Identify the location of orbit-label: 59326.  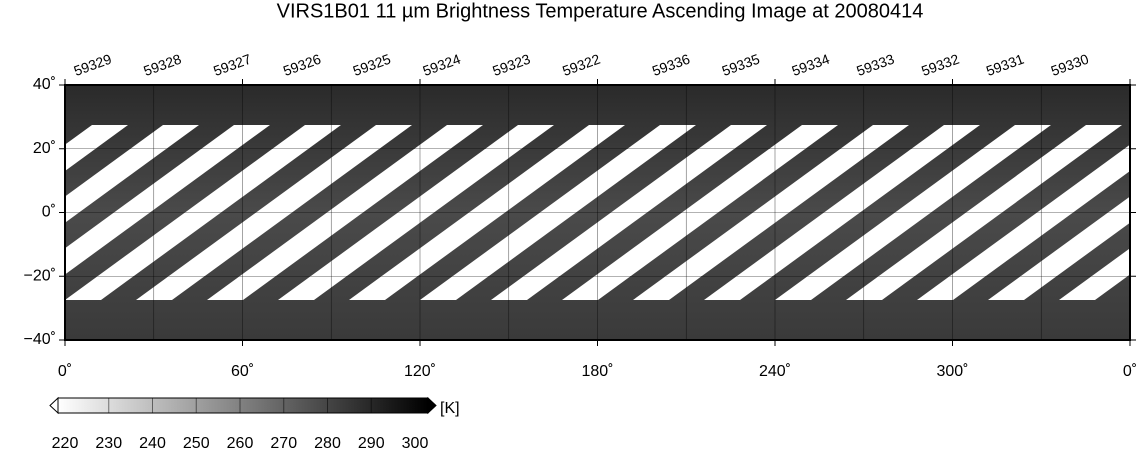
(302, 65).